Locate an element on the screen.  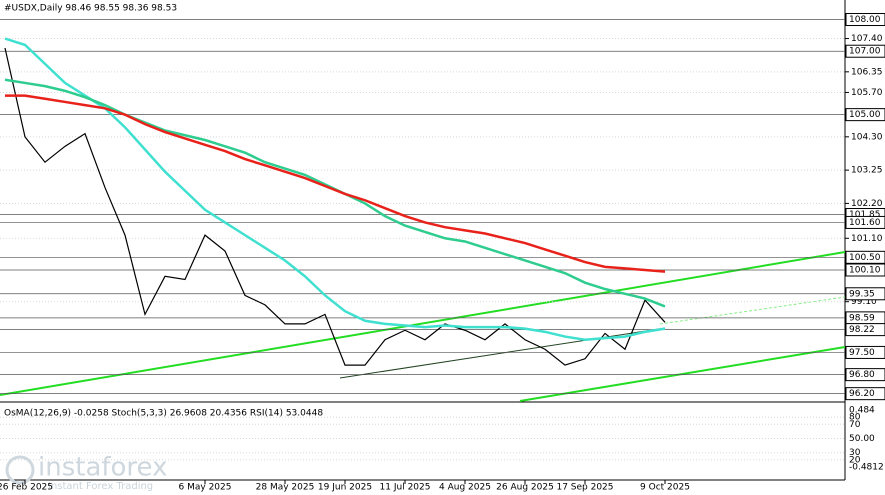
x-tick-label: 26 Feb 2025 is located at coordinates (26, 488).